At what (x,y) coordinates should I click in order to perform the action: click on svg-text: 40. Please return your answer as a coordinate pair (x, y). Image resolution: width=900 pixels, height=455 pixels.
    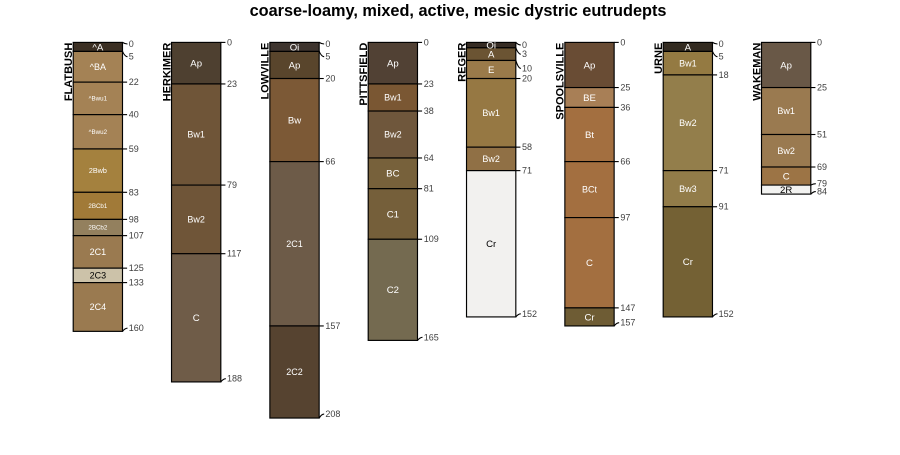
    Looking at the image, I should click on (134, 115).